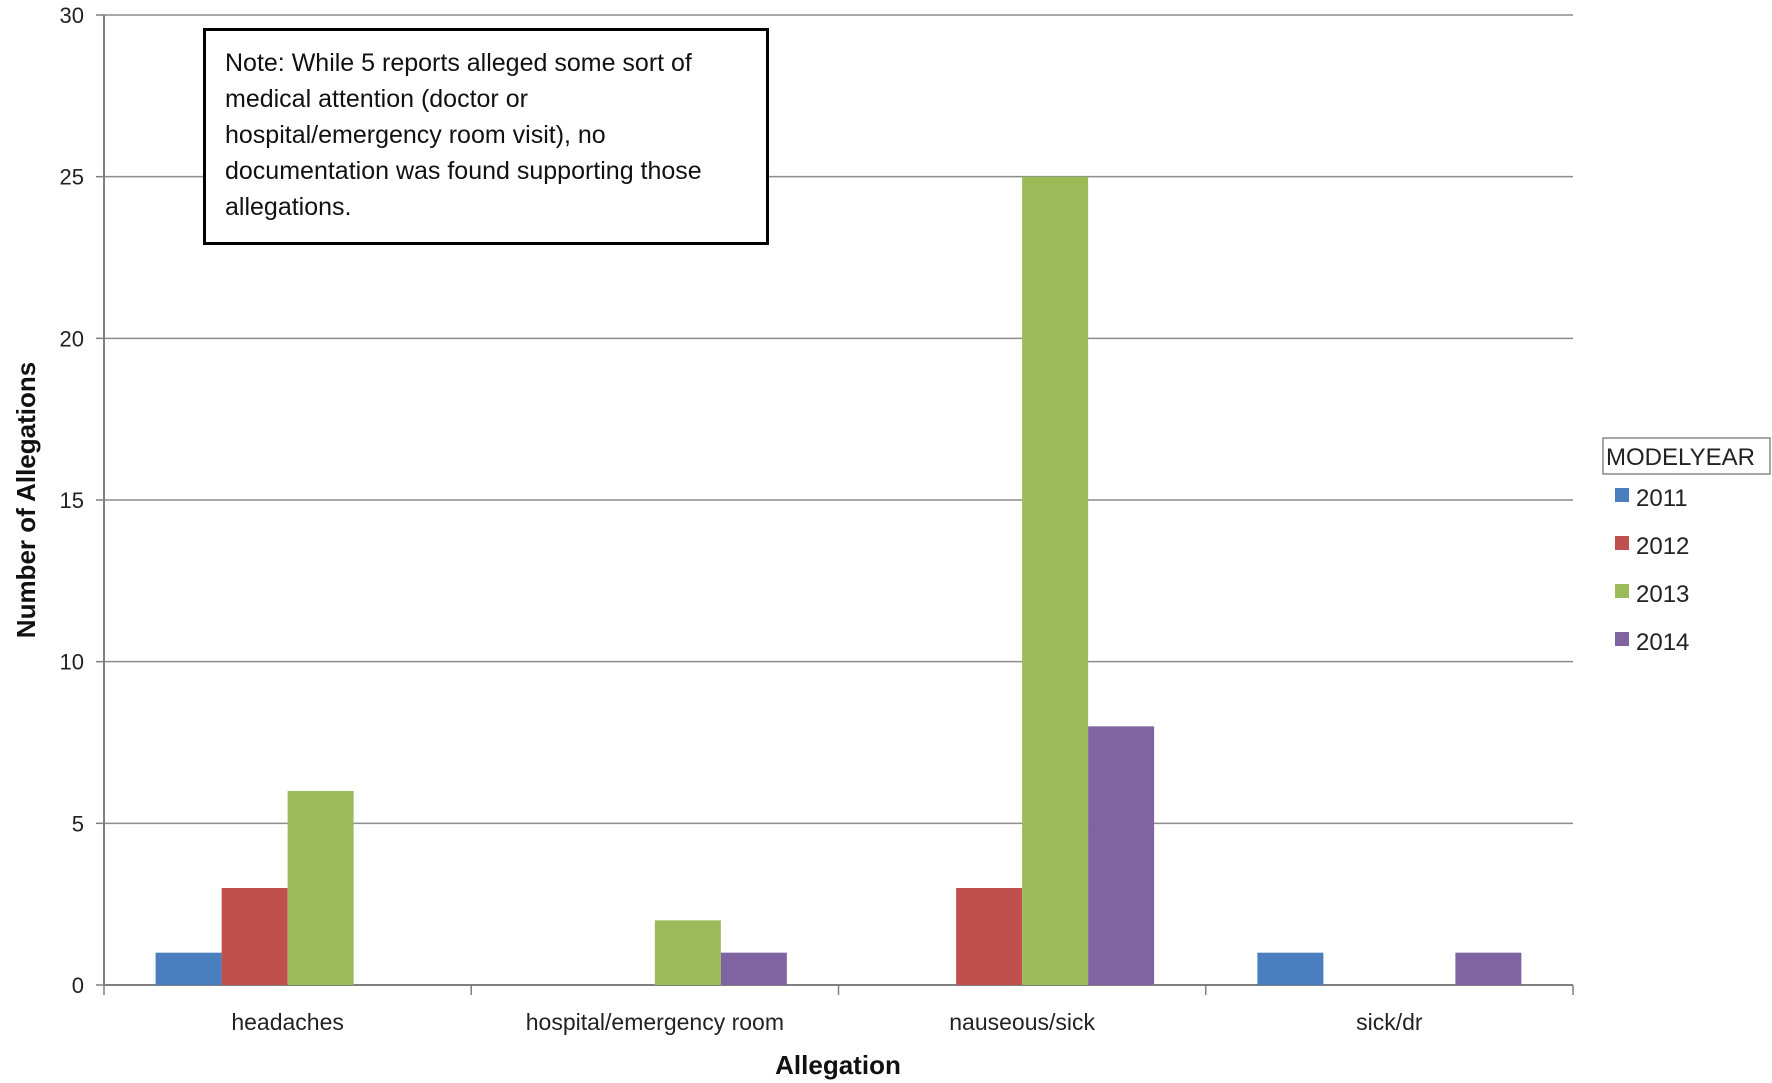  I want to click on bar-2013-headaches, so click(320, 888).